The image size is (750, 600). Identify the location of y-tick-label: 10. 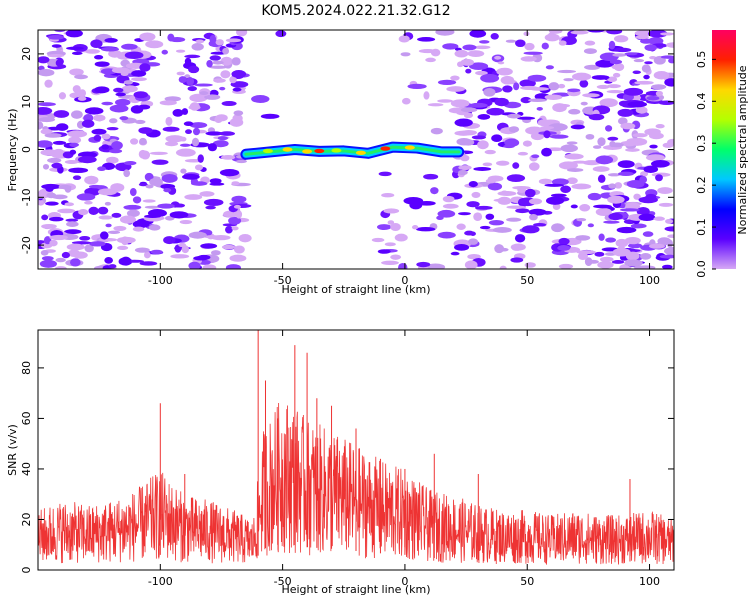
(26, 102).